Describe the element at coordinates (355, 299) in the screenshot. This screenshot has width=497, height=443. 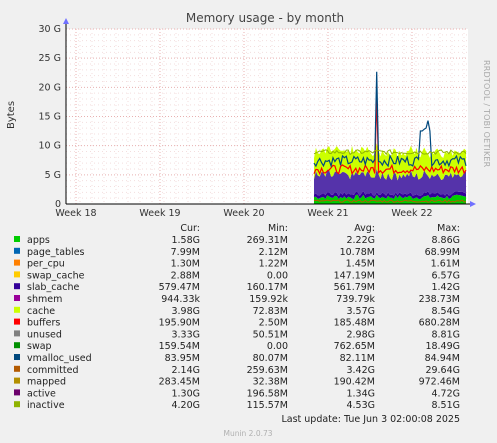
I see `legend-avg: 739.79k` at that location.